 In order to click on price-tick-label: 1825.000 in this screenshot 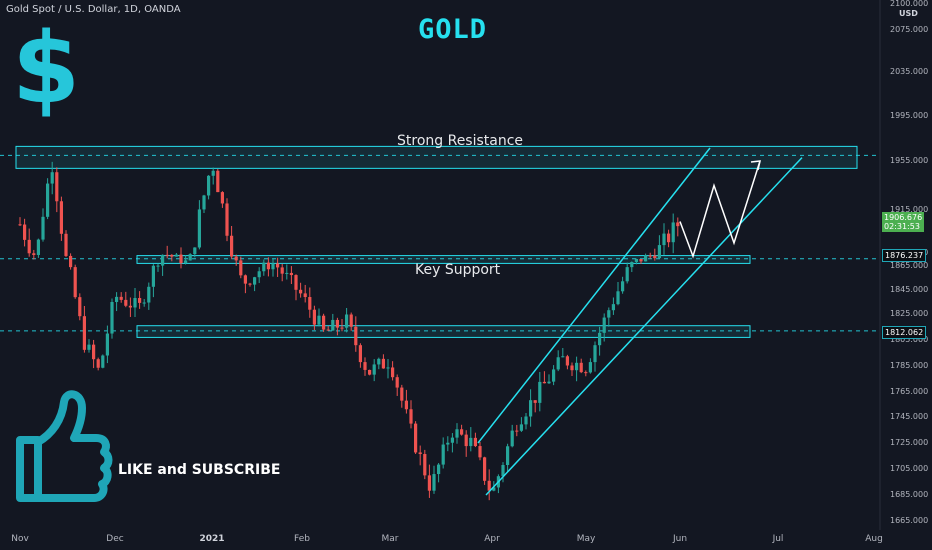, I will do `click(909, 313)`.